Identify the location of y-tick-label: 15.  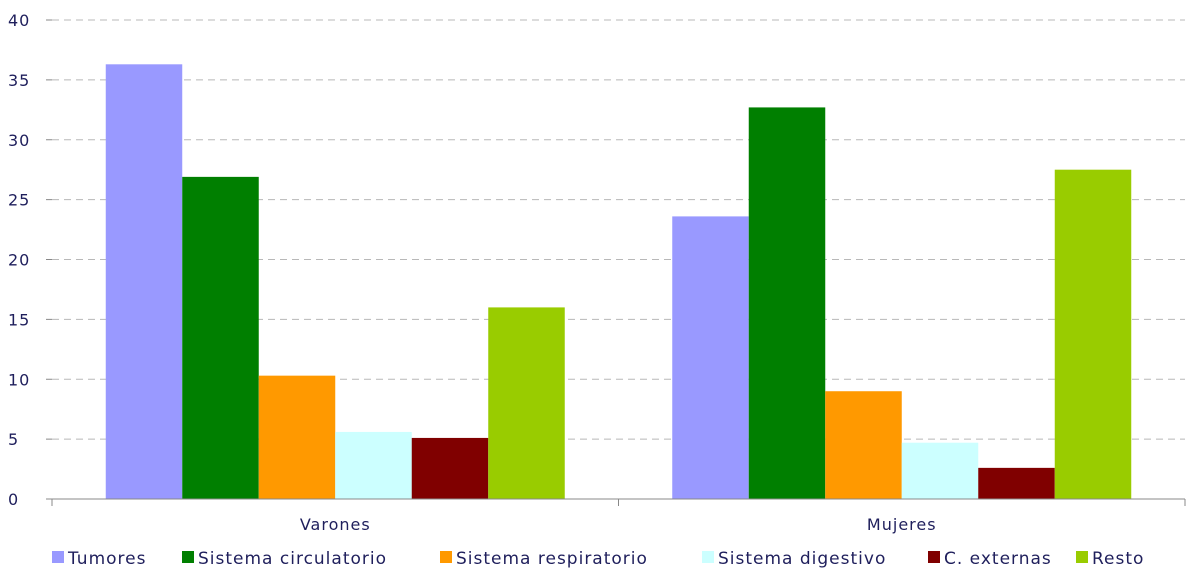
(19, 319).